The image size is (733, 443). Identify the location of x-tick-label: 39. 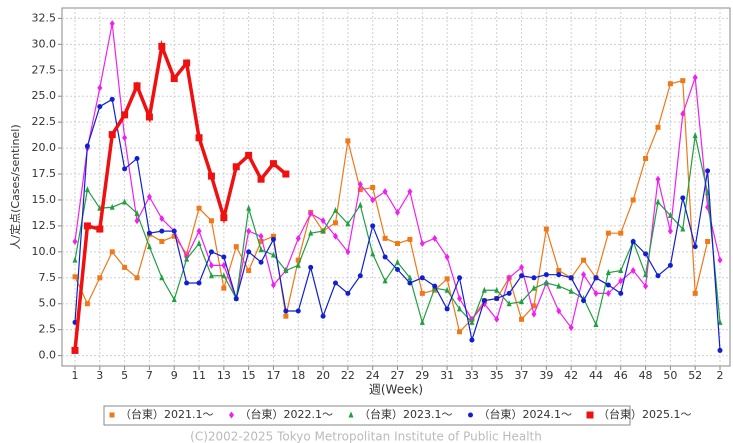
(546, 375).